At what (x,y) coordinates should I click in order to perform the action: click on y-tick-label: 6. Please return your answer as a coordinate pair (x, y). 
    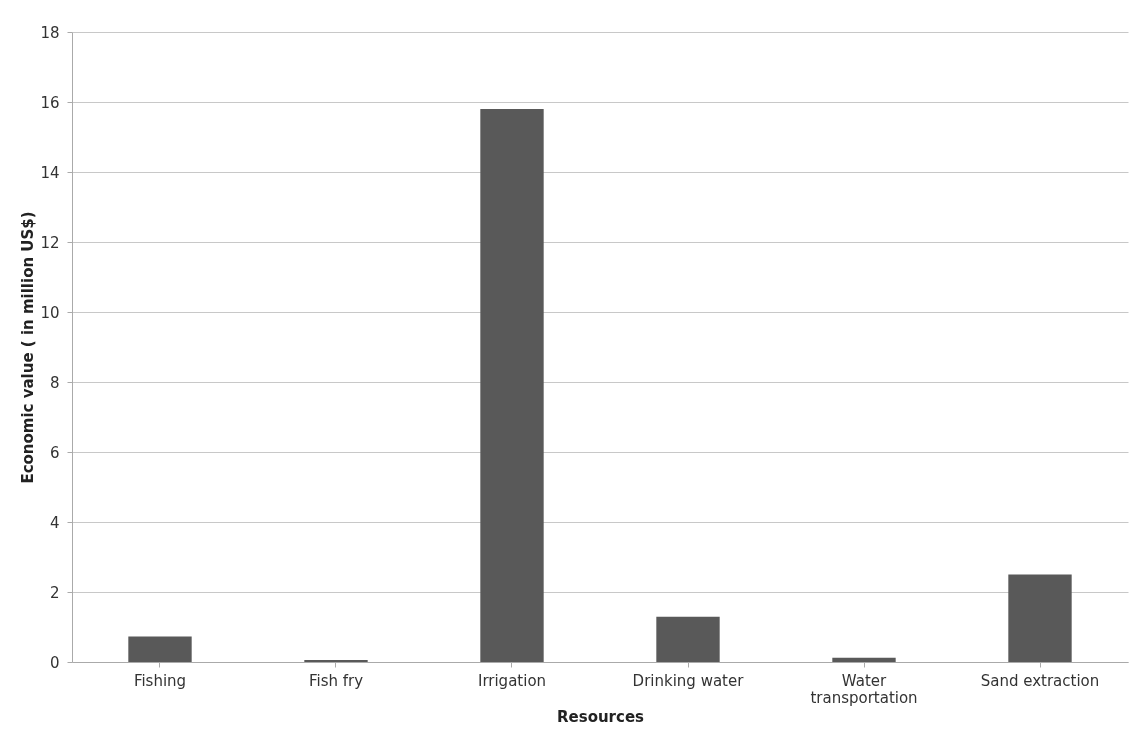
    Looking at the image, I should click on (54, 452).